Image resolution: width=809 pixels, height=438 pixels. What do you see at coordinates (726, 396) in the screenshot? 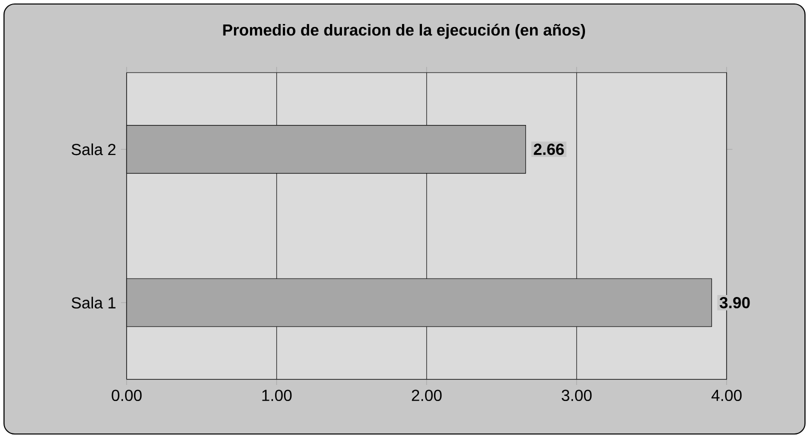
I see `x-tick-label: 4.00` at bounding box center [726, 396].